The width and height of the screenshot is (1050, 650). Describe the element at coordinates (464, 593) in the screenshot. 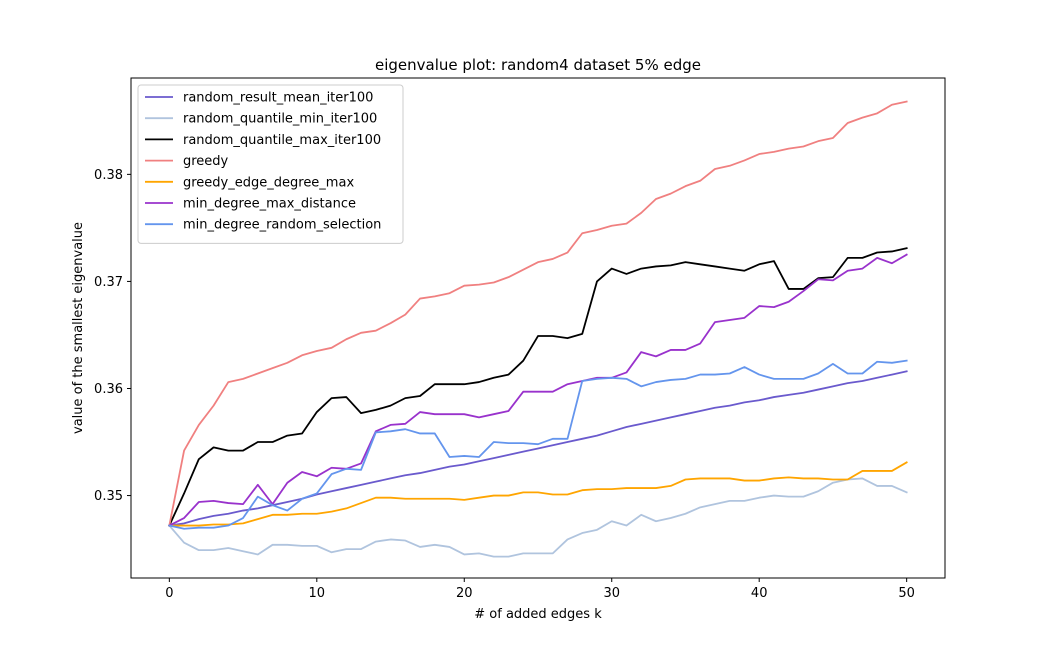

I see `x-tick-label: 20` at that location.